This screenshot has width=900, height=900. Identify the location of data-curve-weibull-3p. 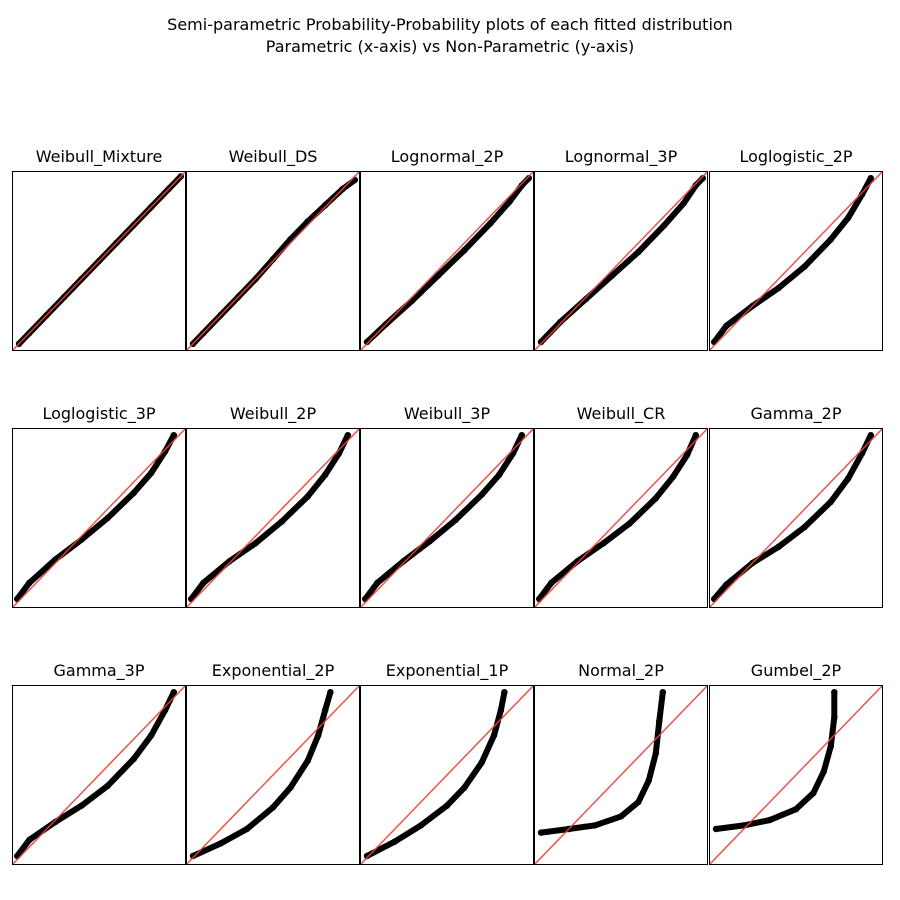
(443, 517).